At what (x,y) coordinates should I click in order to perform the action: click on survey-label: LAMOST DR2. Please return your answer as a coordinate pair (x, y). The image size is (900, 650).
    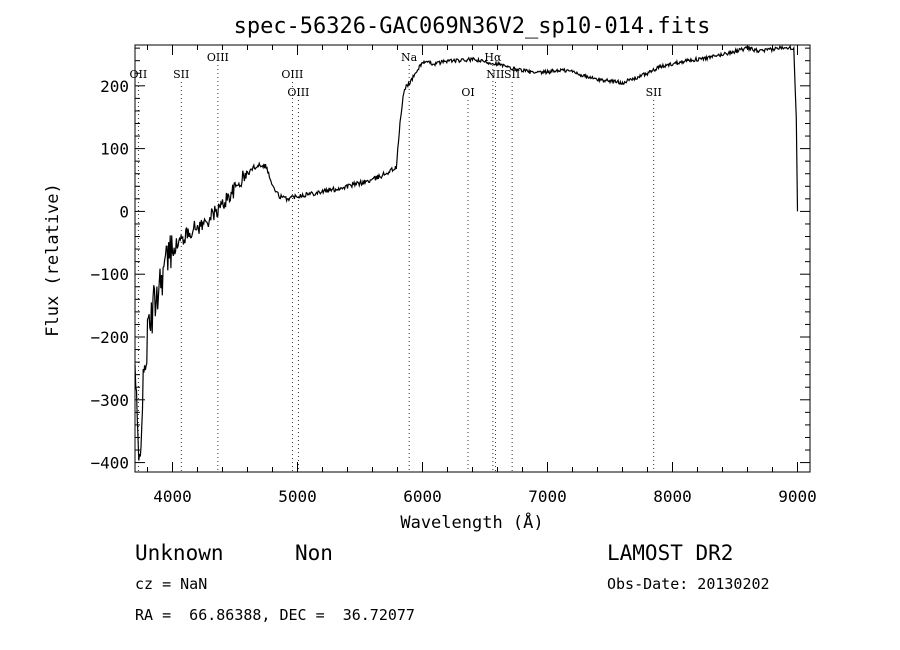
    Looking at the image, I should click on (670, 553).